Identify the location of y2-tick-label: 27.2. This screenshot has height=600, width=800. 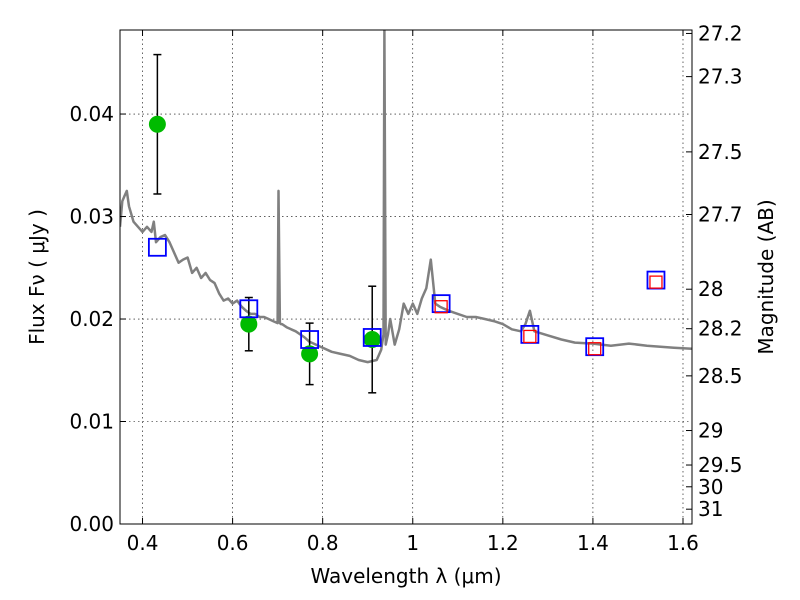
(720, 33).